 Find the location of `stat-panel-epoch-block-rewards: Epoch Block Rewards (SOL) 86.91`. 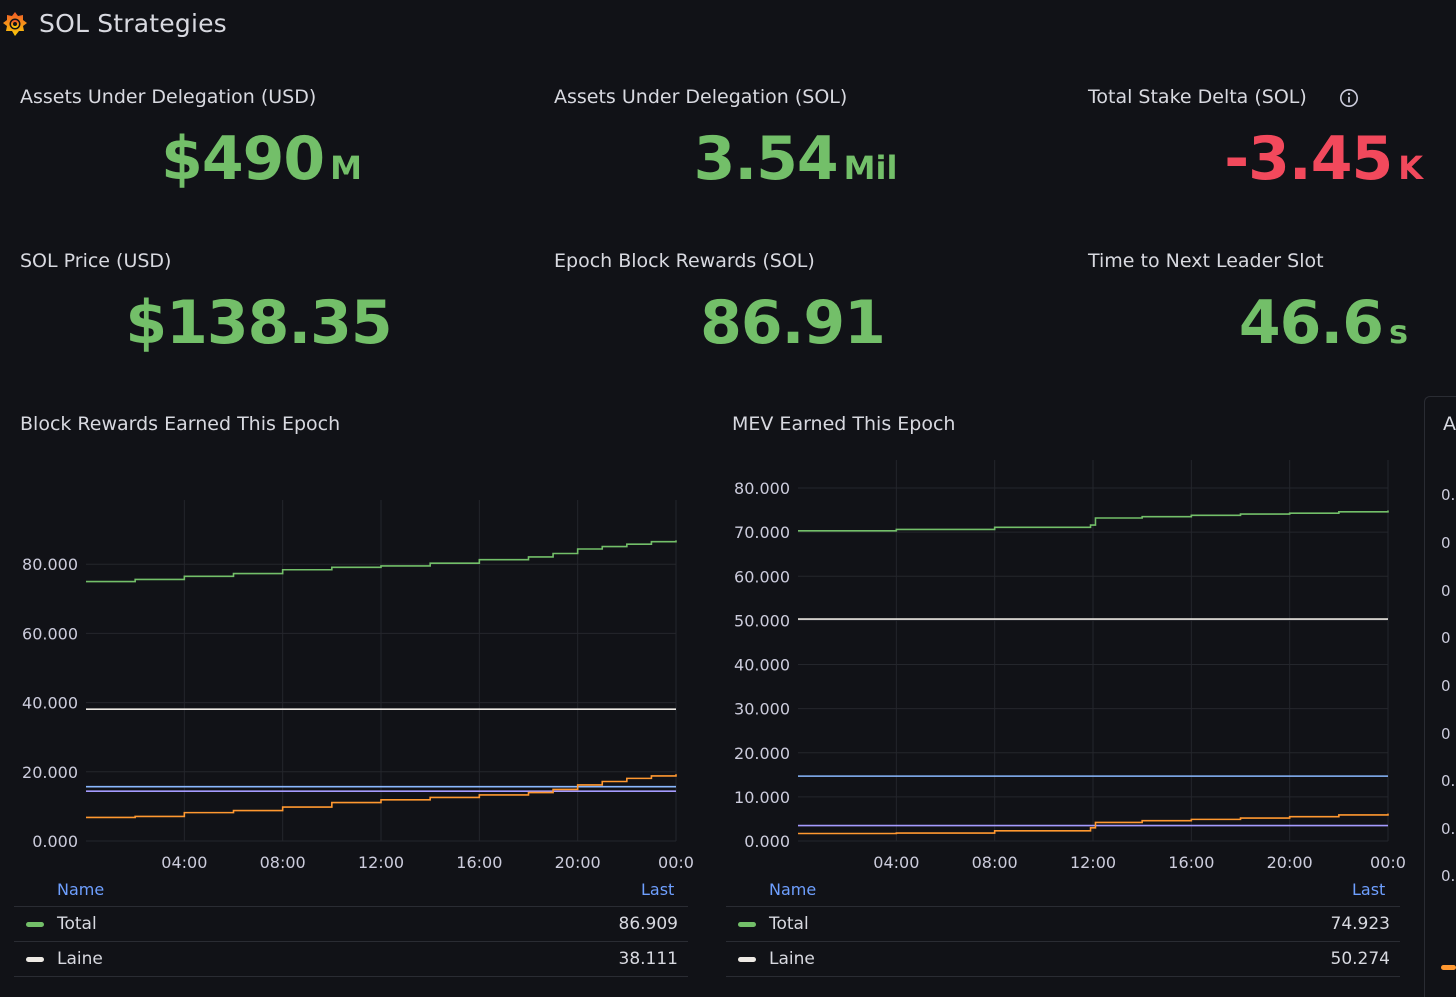

stat-panel-epoch-block-rewards: Epoch Block Rewards (SOL) 86.91 is located at coordinates (795, 315).